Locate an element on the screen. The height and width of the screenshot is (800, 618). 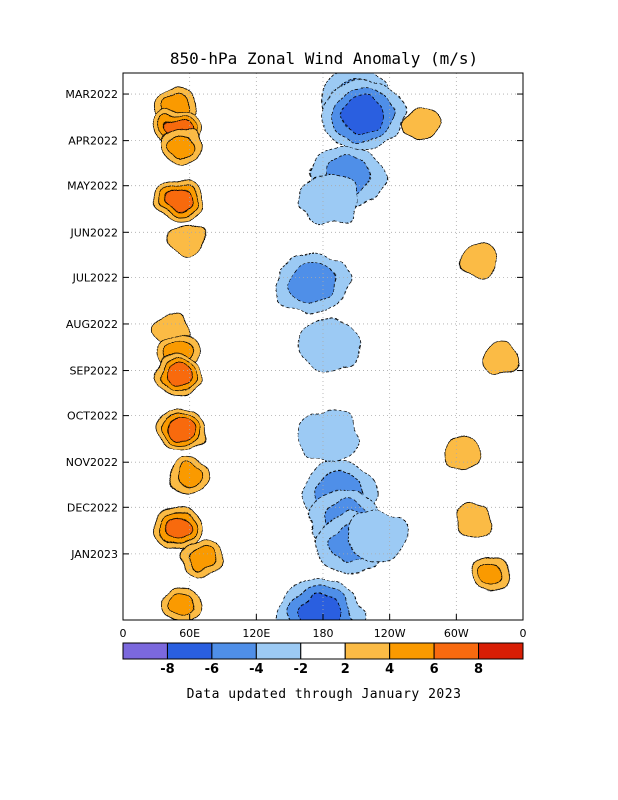
y-tick-label: JUL2022 is located at coordinates (95, 277).